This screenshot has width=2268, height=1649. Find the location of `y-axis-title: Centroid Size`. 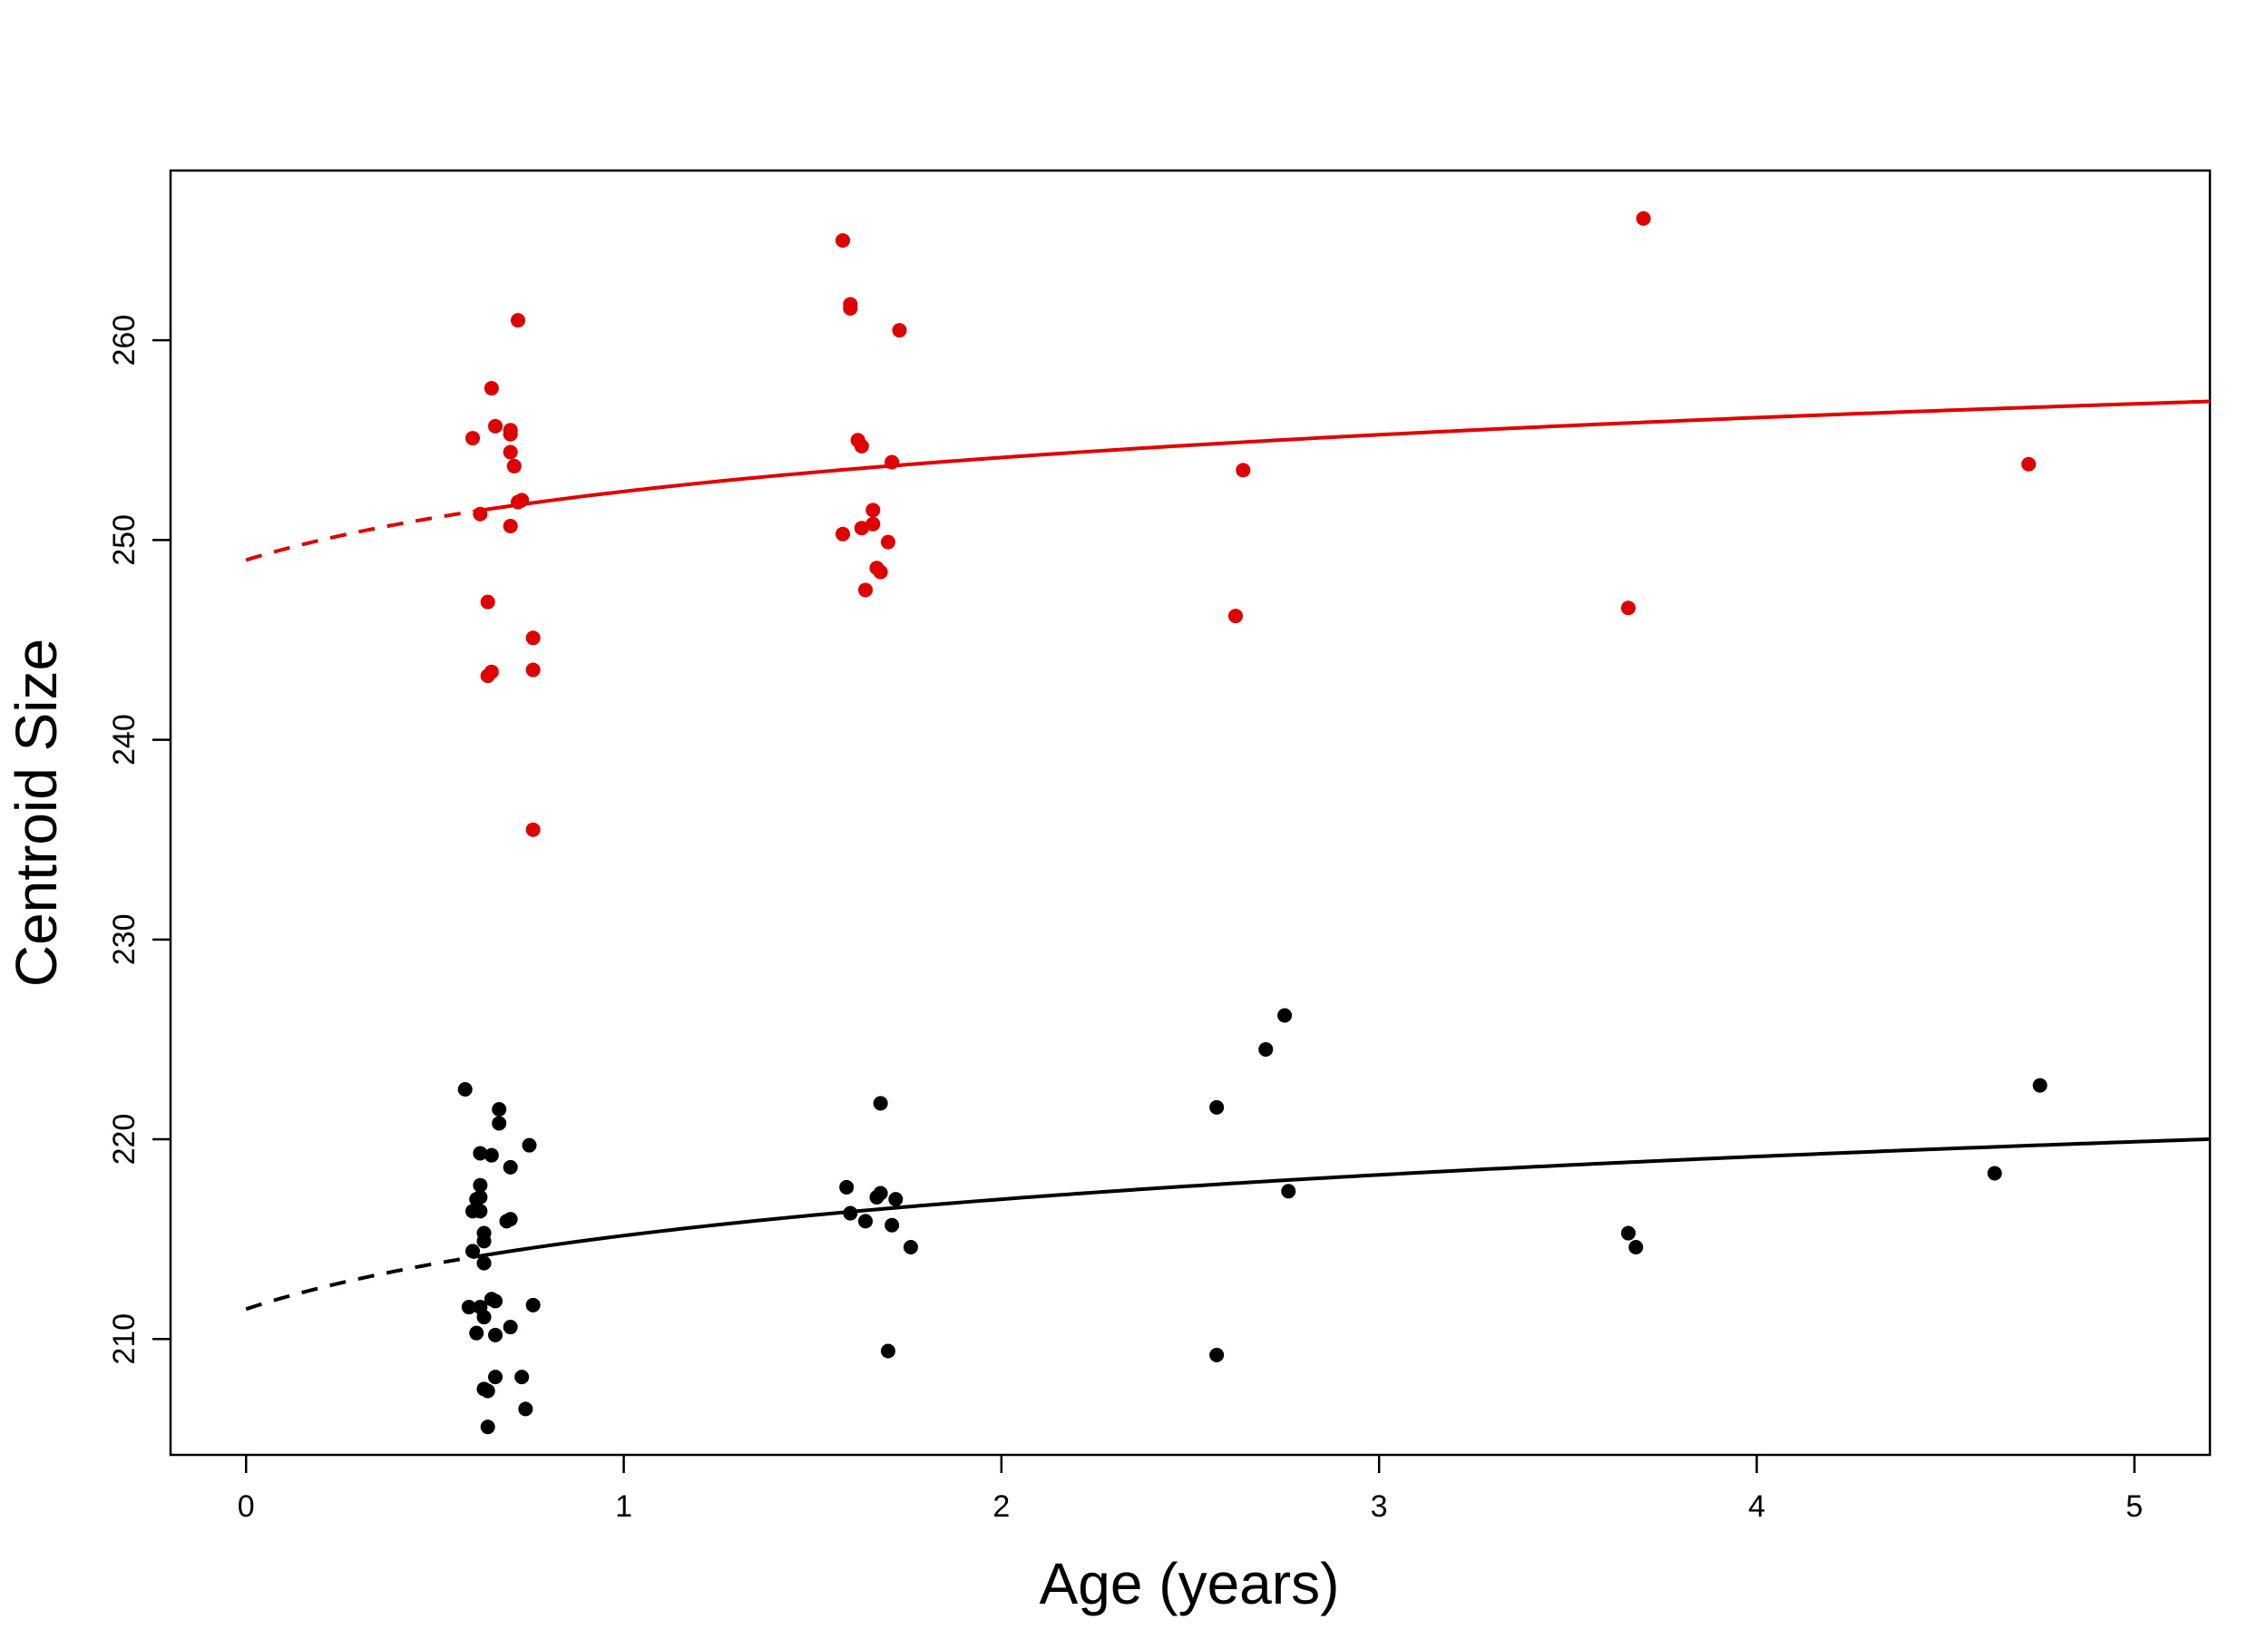

y-axis-title: Centroid Size is located at coordinates (37, 813).